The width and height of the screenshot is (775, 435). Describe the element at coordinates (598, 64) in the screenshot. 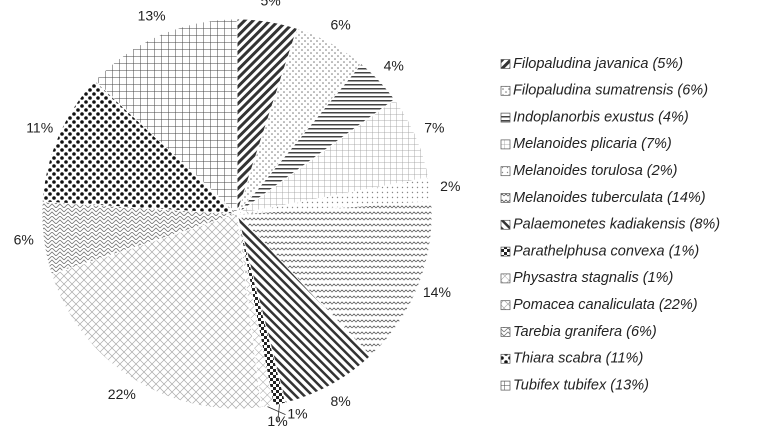

I see `legend-label: Filopaludina javanica (5%)` at that location.